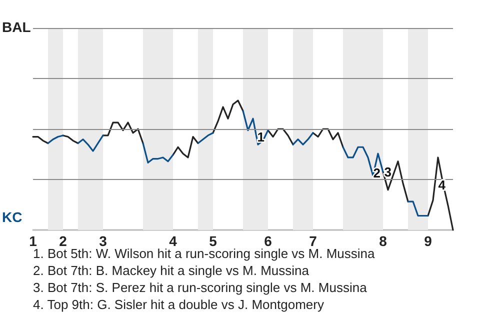 This screenshot has height=320, width=480. Describe the element at coordinates (388, 172) in the screenshot. I see `annotation: 3` at that location.